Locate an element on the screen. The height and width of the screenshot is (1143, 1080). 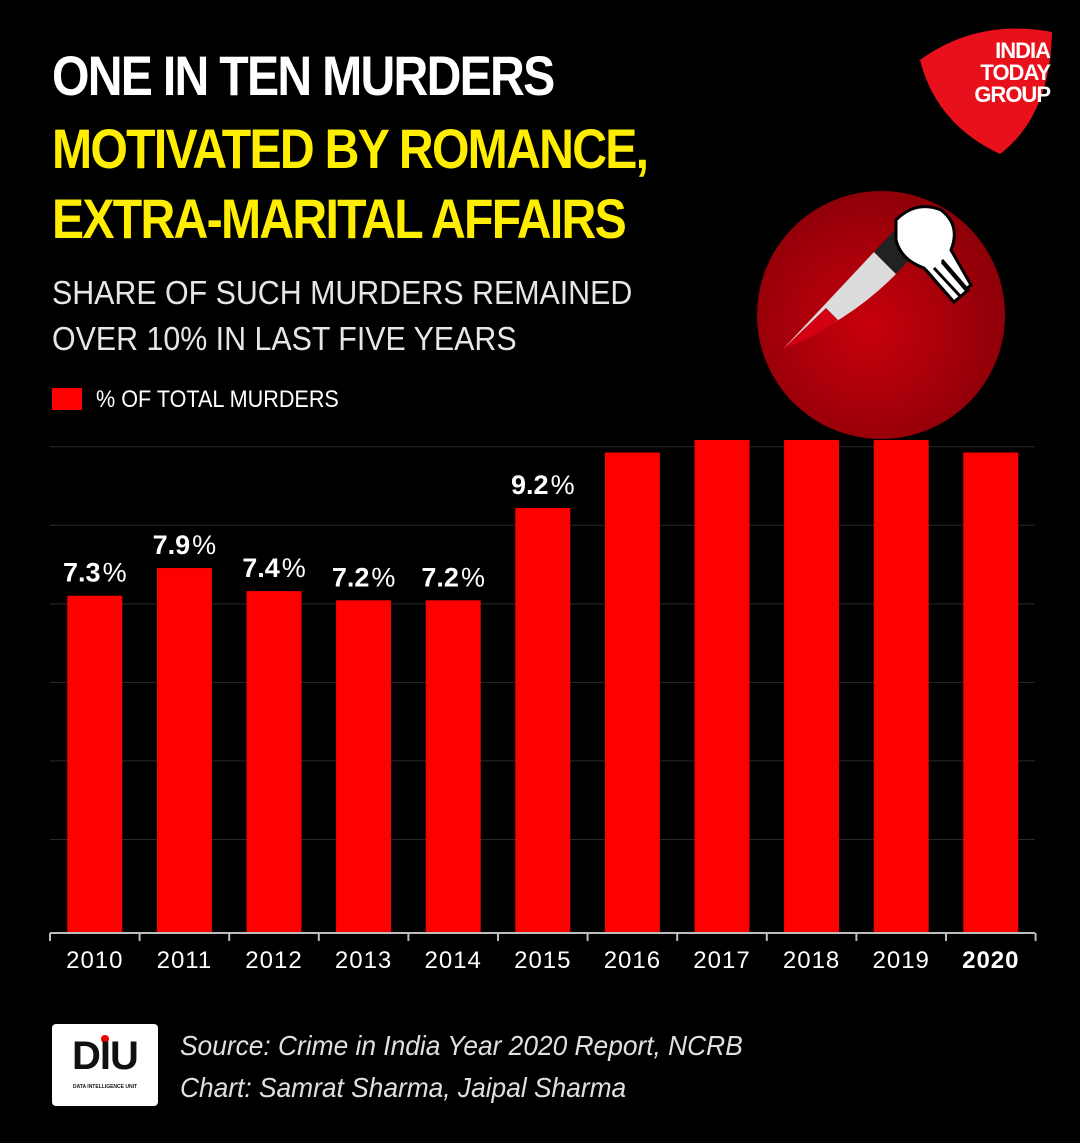
bar-2012 is located at coordinates (274, 762).